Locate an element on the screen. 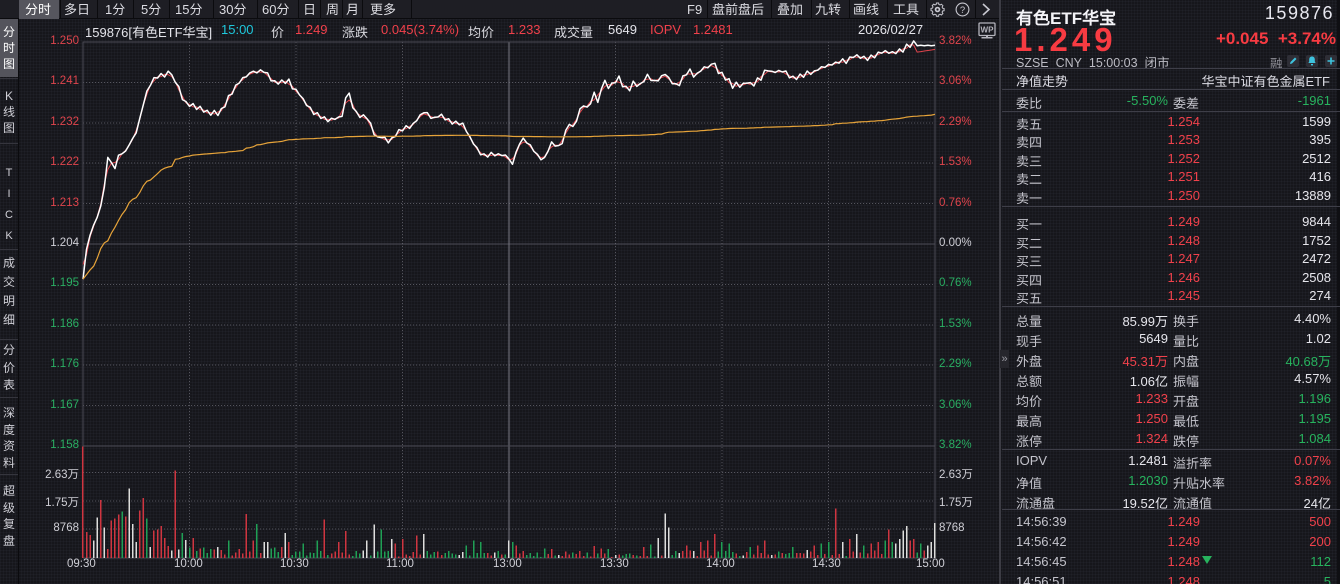 This screenshot has width=1340, height=584. svg-text: WP is located at coordinates (988, 30).